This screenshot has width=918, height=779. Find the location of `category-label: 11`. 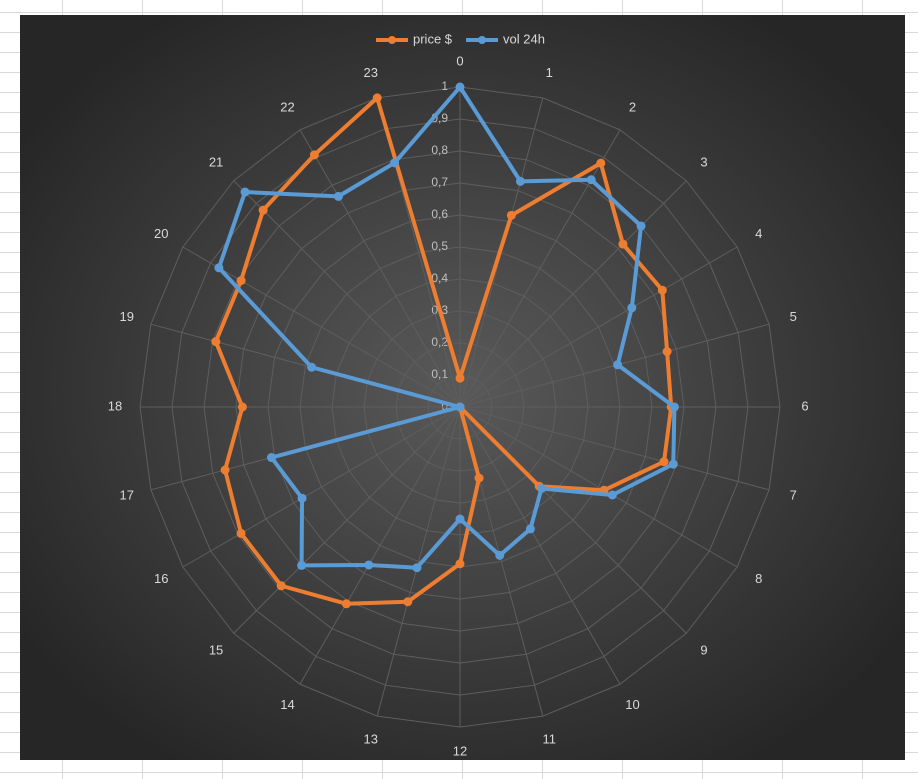

category-label: 11 is located at coordinates (550, 739).